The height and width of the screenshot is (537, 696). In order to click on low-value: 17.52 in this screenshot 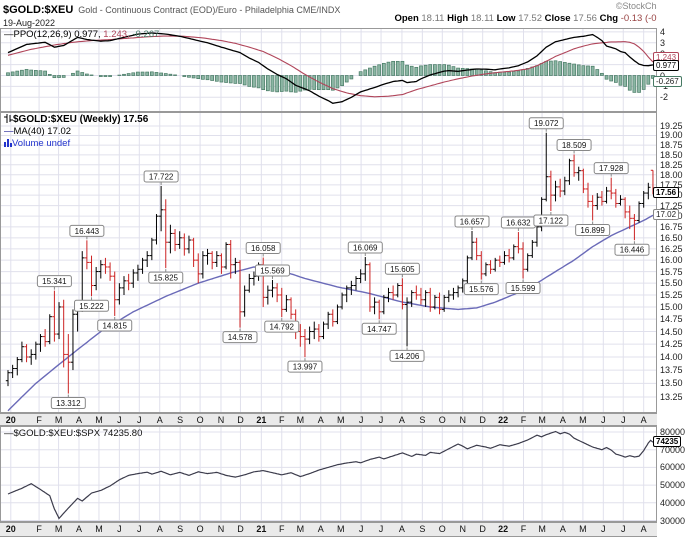, I will do `click(530, 18)`.